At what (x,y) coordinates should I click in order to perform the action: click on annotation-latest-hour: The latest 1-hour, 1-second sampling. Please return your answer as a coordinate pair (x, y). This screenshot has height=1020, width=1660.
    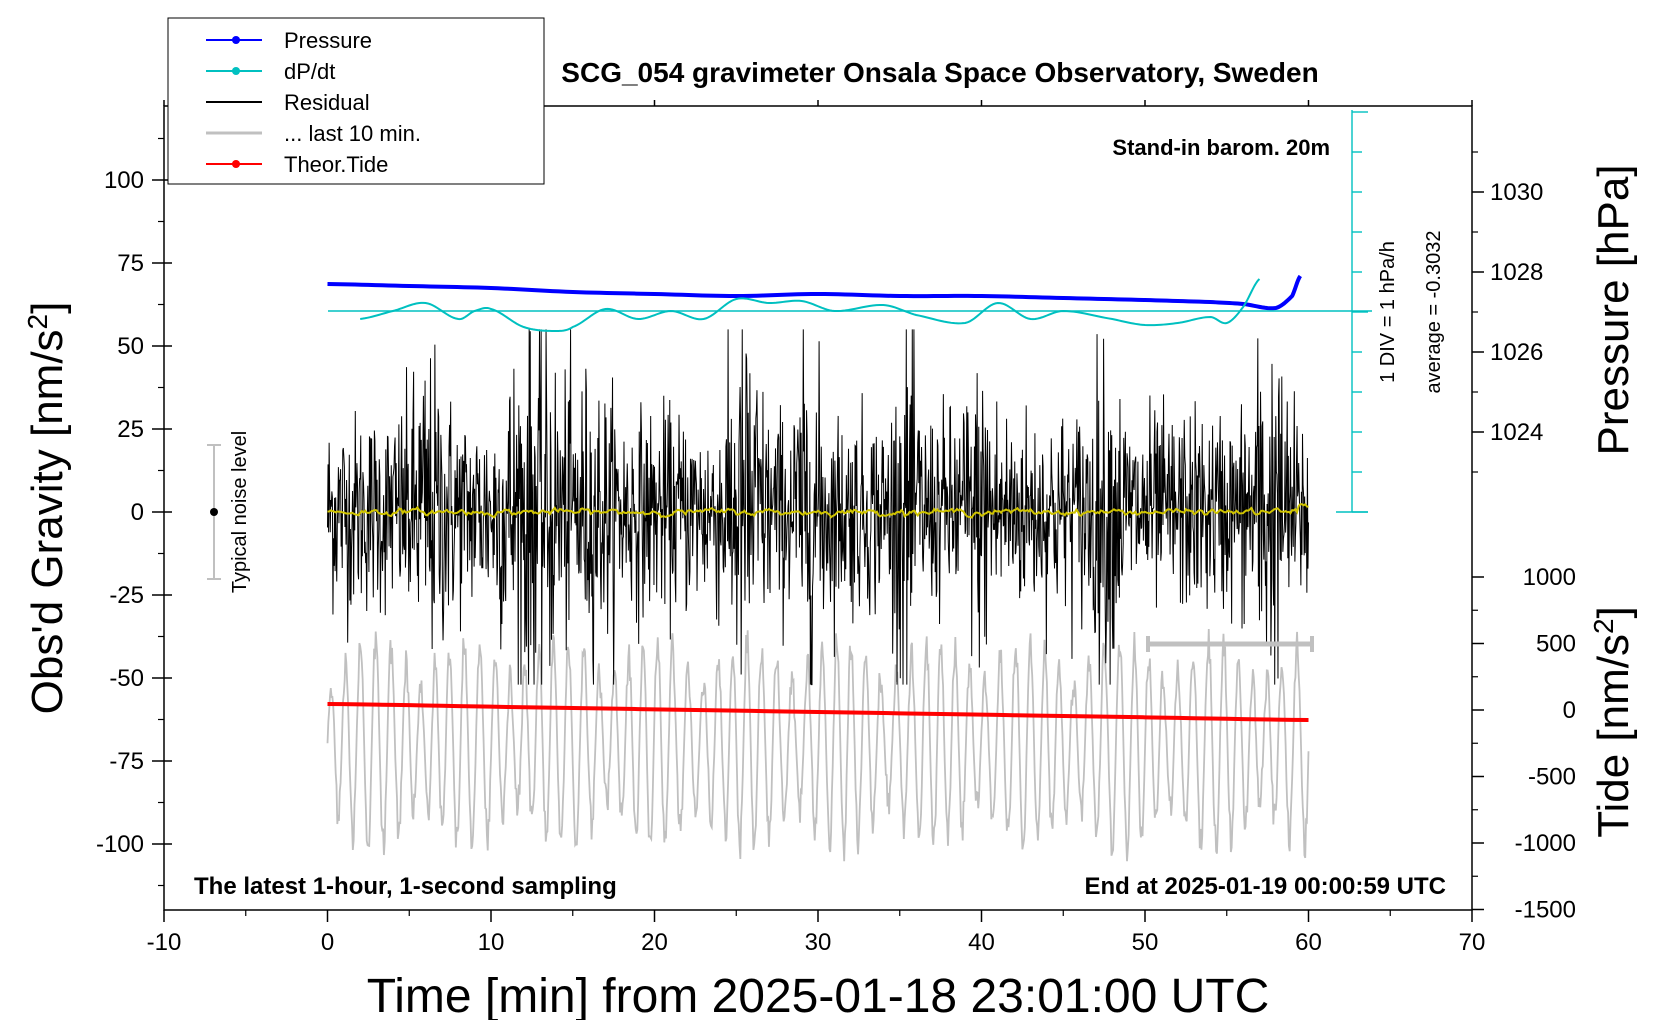
    Looking at the image, I should click on (405, 886).